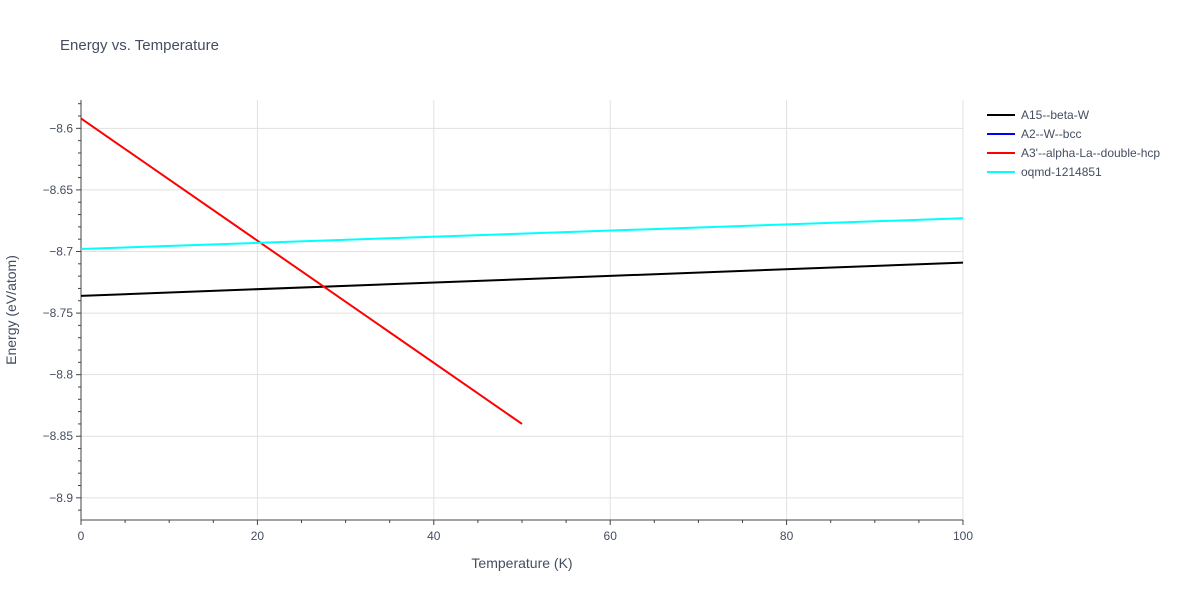 This screenshot has height=600, width=1200. I want to click on chart-title: Energy vs. Temperature, so click(139, 45).